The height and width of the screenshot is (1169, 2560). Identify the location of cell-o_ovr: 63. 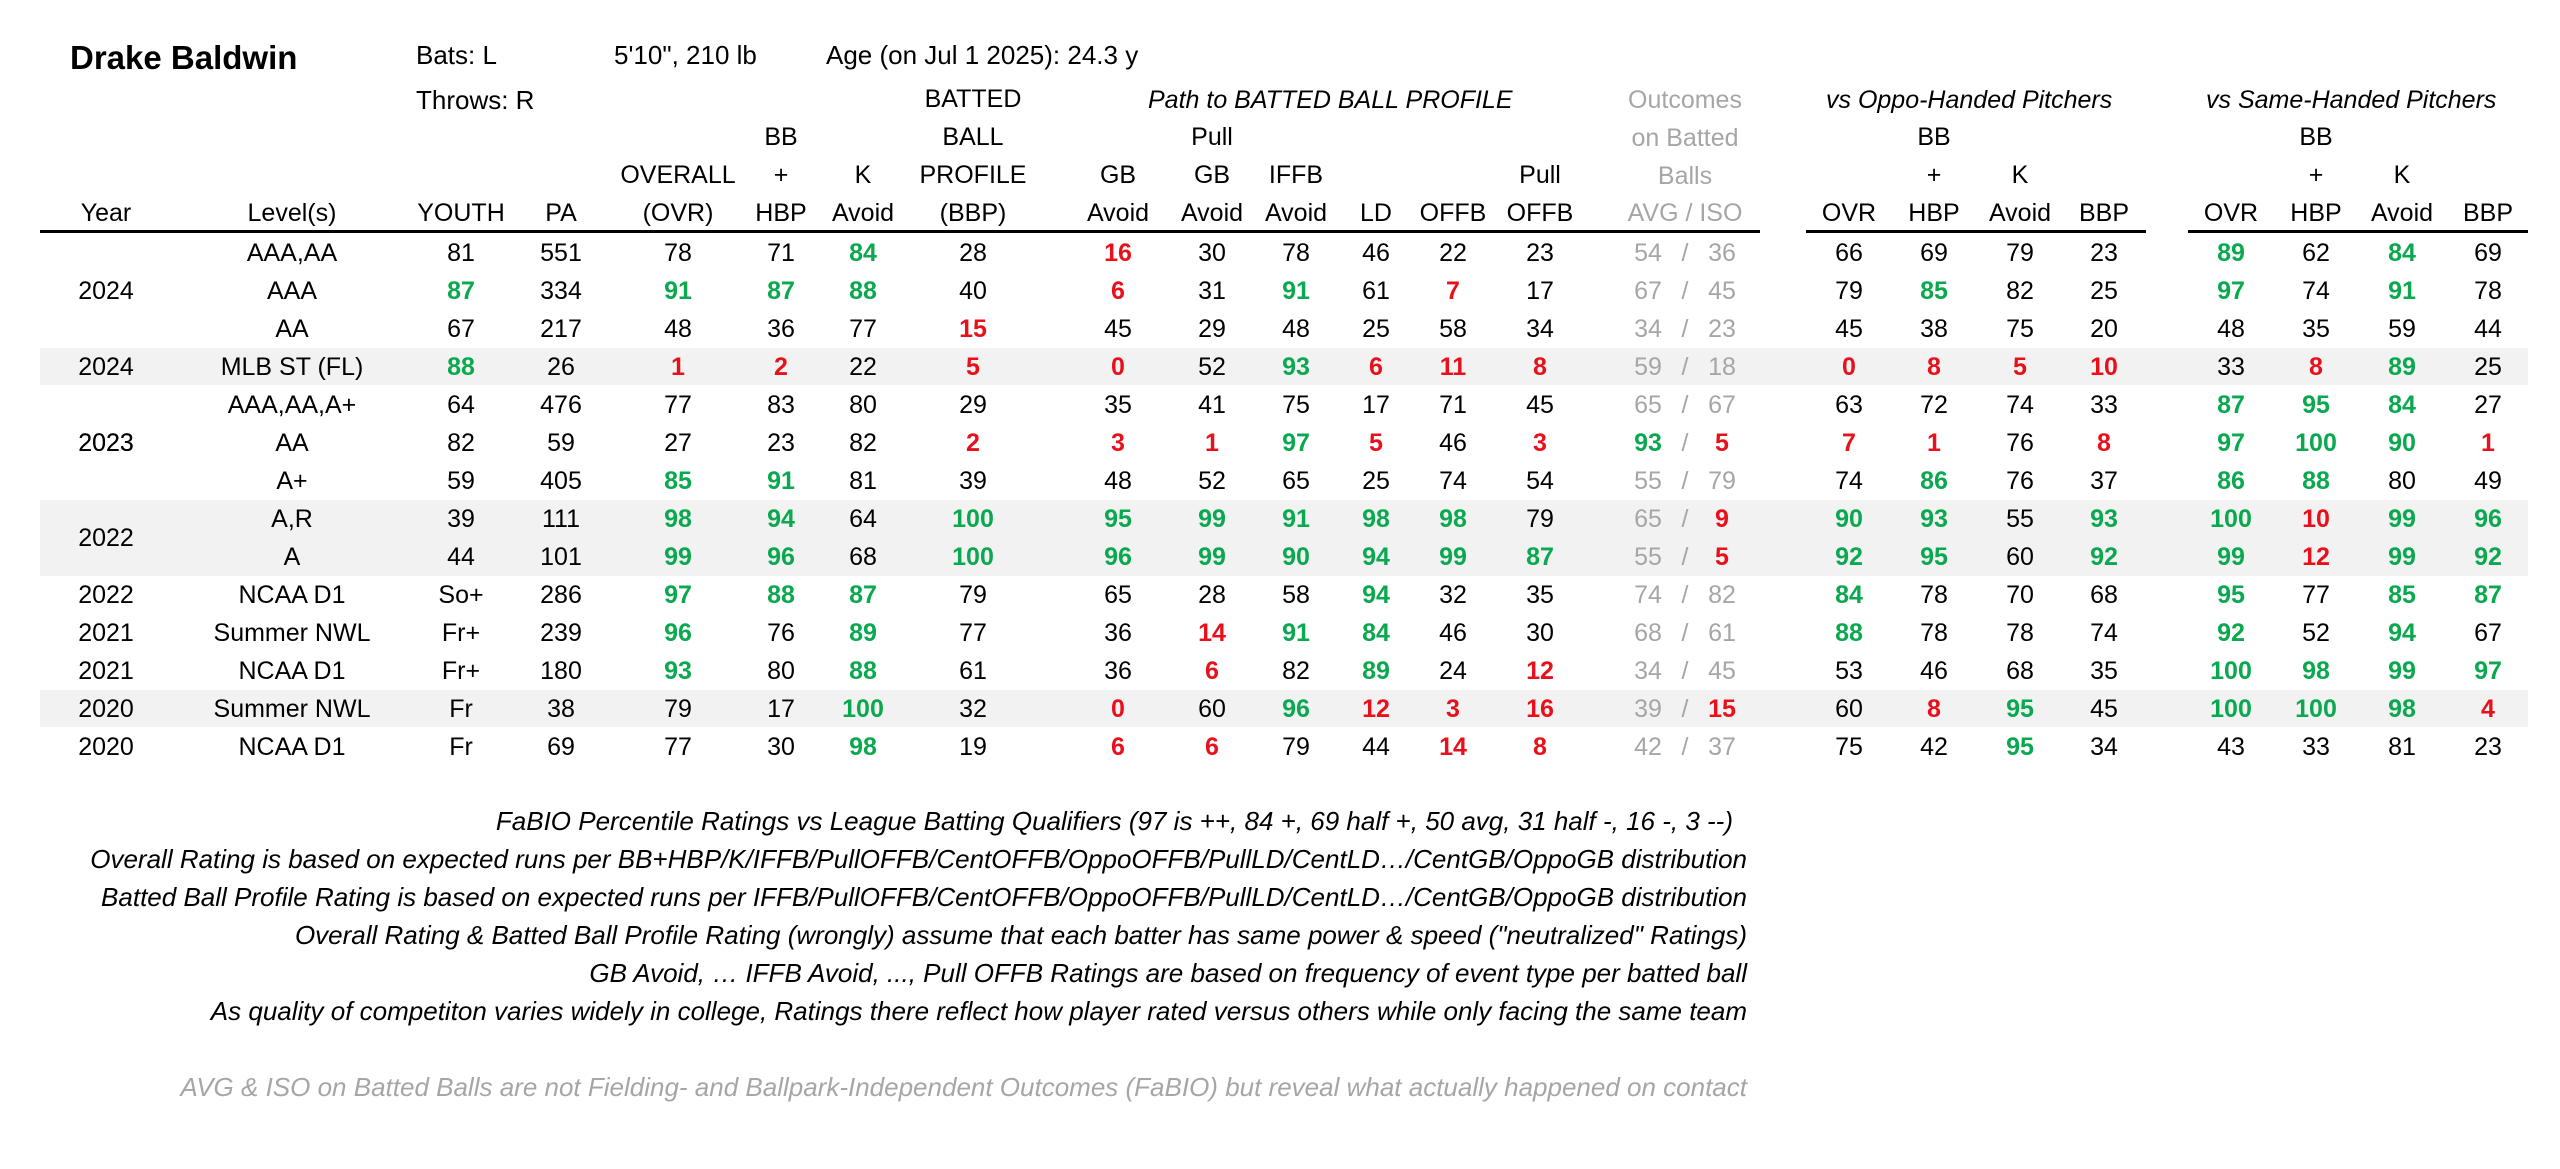
(1849, 405).